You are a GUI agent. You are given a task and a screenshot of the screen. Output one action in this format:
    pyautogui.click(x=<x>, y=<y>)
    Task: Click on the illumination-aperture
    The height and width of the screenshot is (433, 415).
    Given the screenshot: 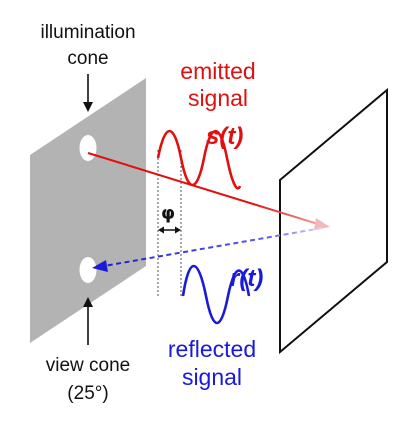 What is the action you would take?
    pyautogui.click(x=88, y=148)
    